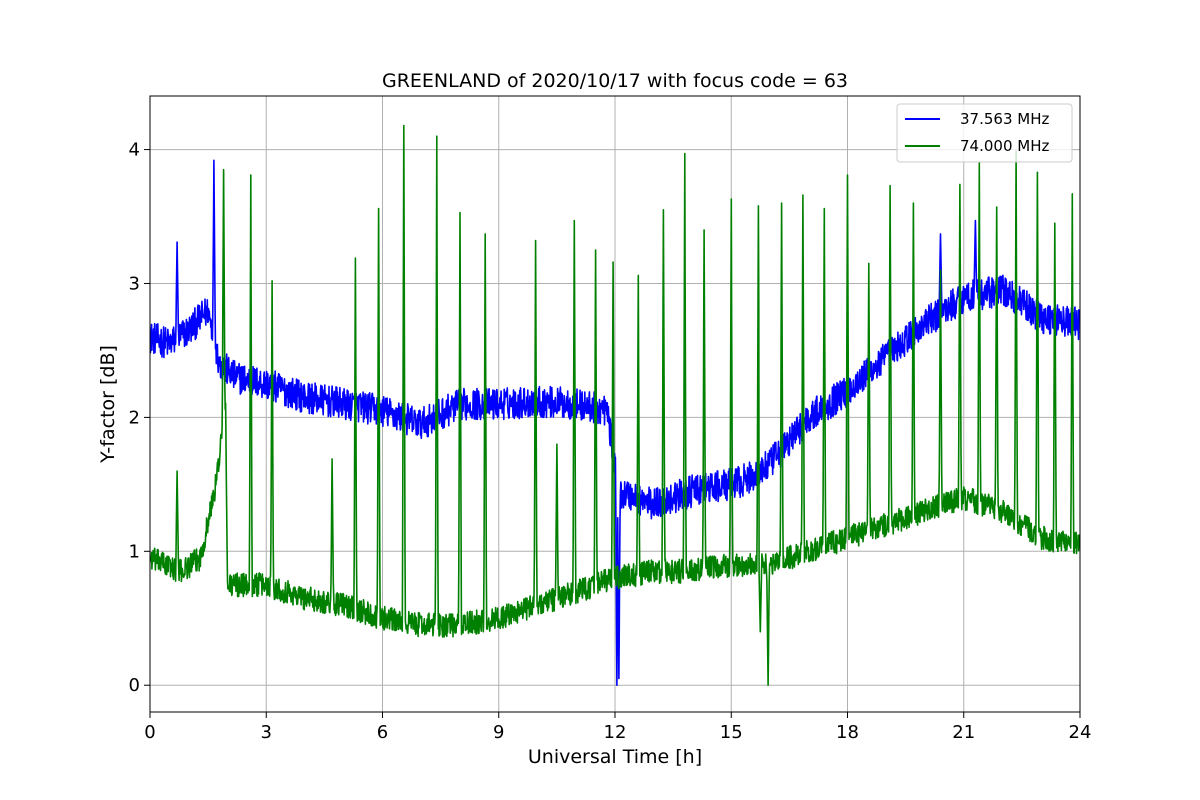 Image resolution: width=1200 pixels, height=800 pixels. Describe the element at coordinates (266, 732) in the screenshot. I see `x-tick-label: 3` at that location.